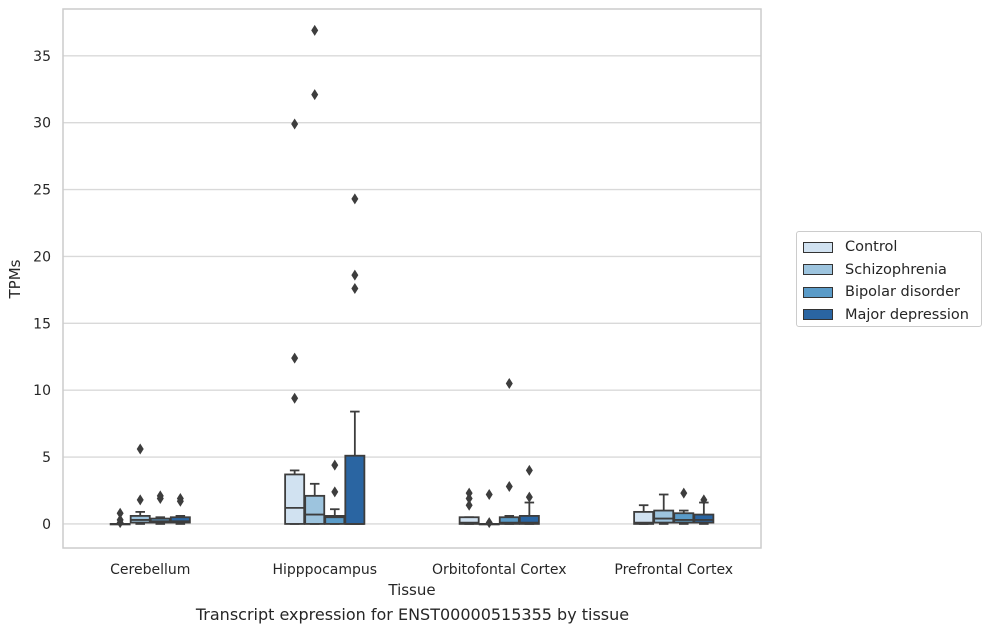 The image size is (993, 634). Describe the element at coordinates (42, 324) in the screenshot. I see `y-tick-label: 15` at that location.